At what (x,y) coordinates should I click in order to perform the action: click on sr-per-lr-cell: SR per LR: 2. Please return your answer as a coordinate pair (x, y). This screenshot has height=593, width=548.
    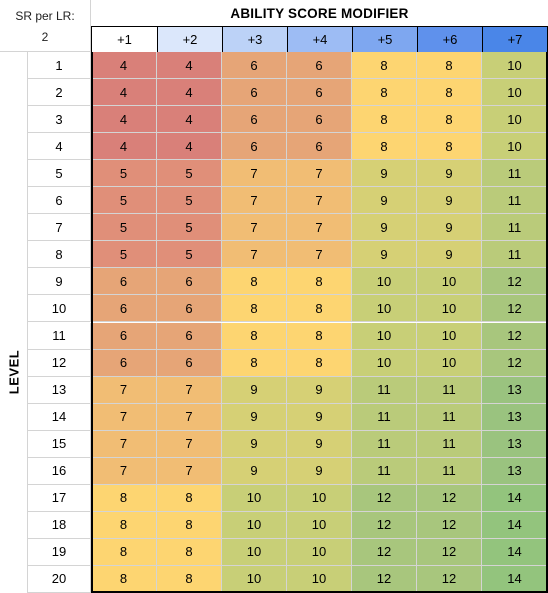
    Looking at the image, I should click on (45, 26).